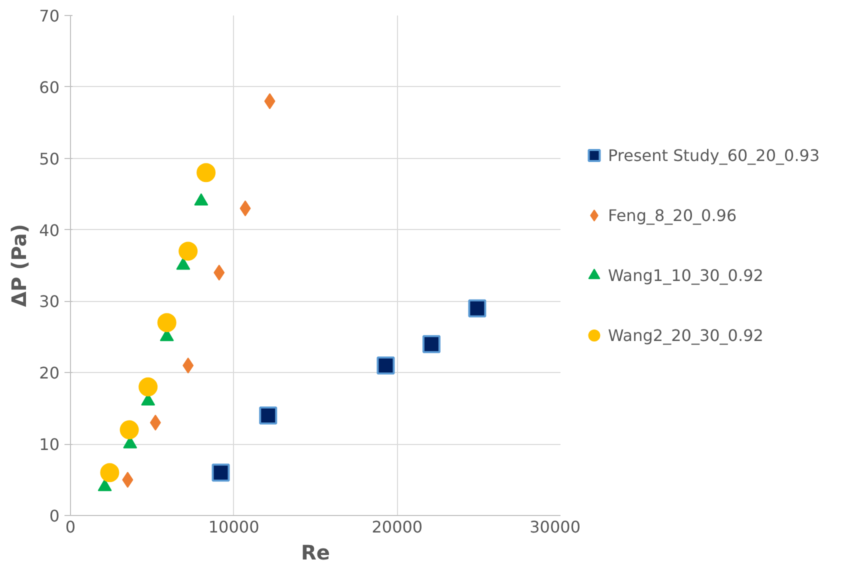 The height and width of the screenshot is (580, 860). Describe the element at coordinates (397, 527) in the screenshot. I see `x-tick-label: 20000` at that location.